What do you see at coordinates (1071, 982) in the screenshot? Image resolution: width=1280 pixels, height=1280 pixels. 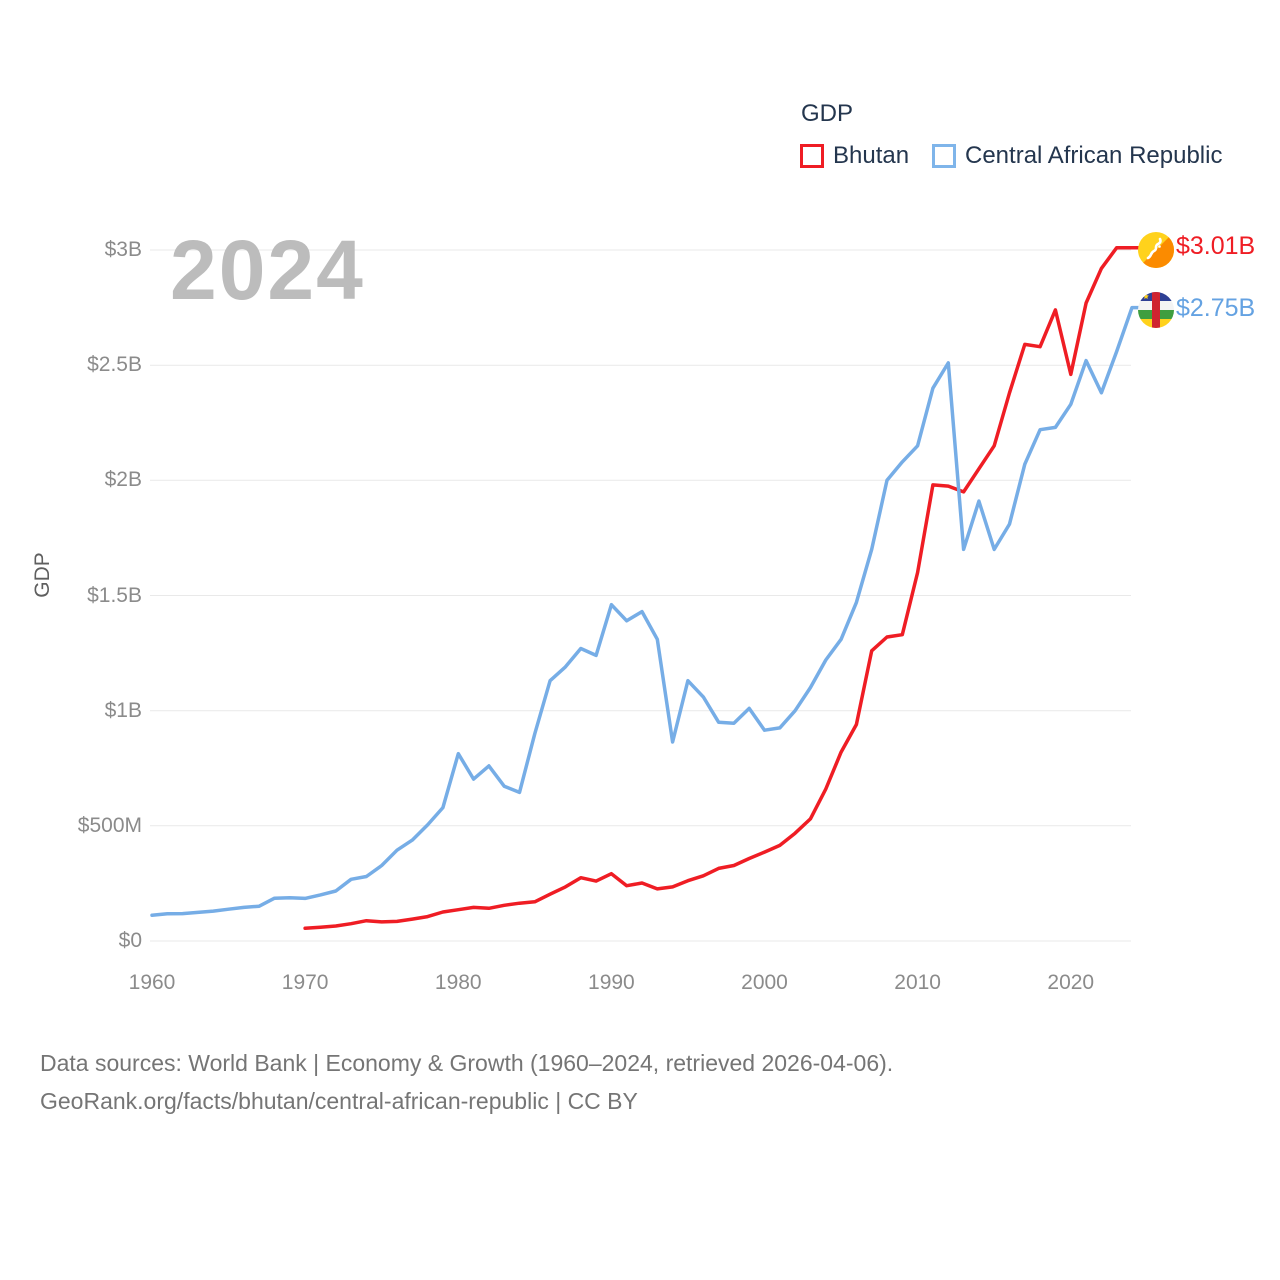 I see `x-tick-label: 2020` at bounding box center [1071, 982].